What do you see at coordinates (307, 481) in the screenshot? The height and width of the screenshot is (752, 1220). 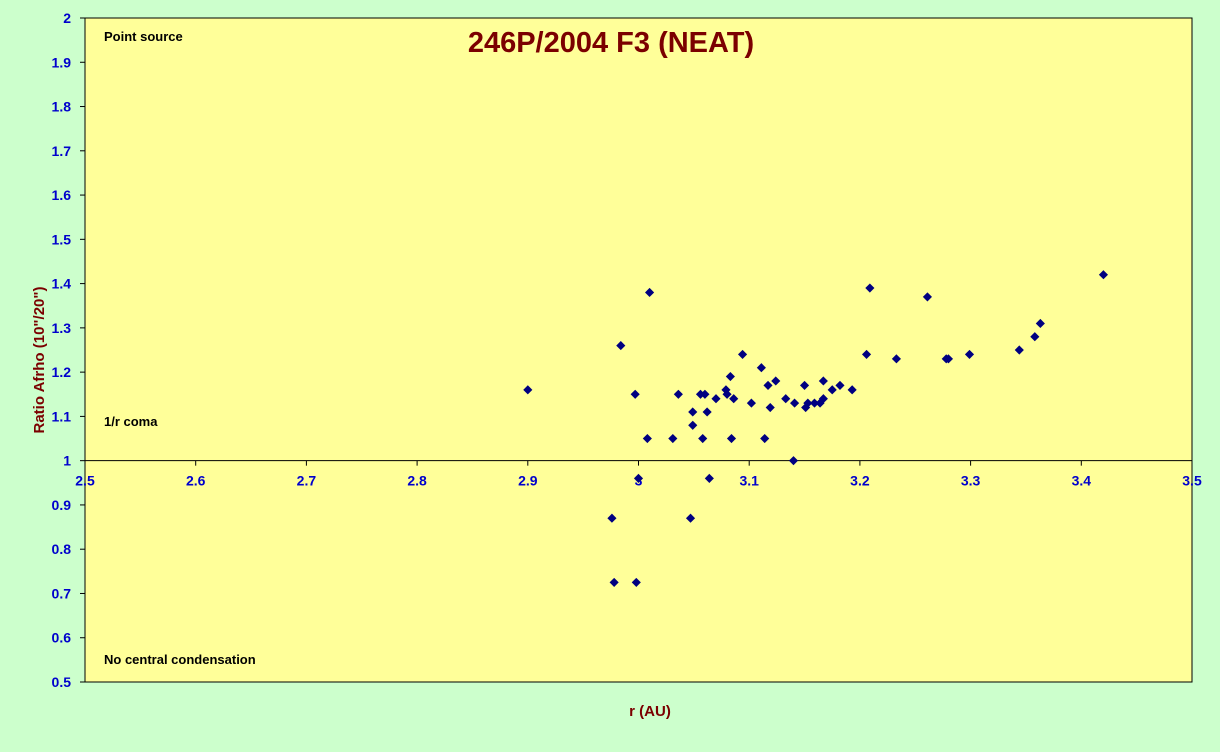 I see `x-tick-label: 2.7` at bounding box center [307, 481].